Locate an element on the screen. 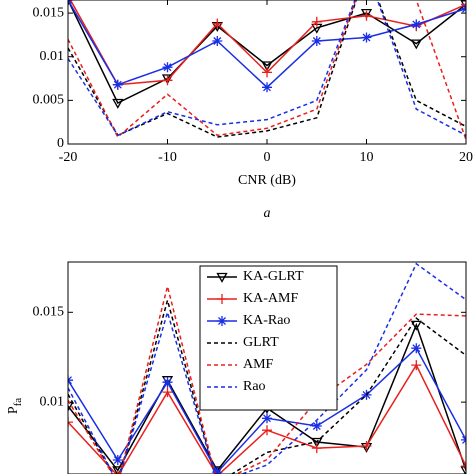 This screenshot has width=474, height=474. legend-label: KA-AMF is located at coordinates (270, 298).